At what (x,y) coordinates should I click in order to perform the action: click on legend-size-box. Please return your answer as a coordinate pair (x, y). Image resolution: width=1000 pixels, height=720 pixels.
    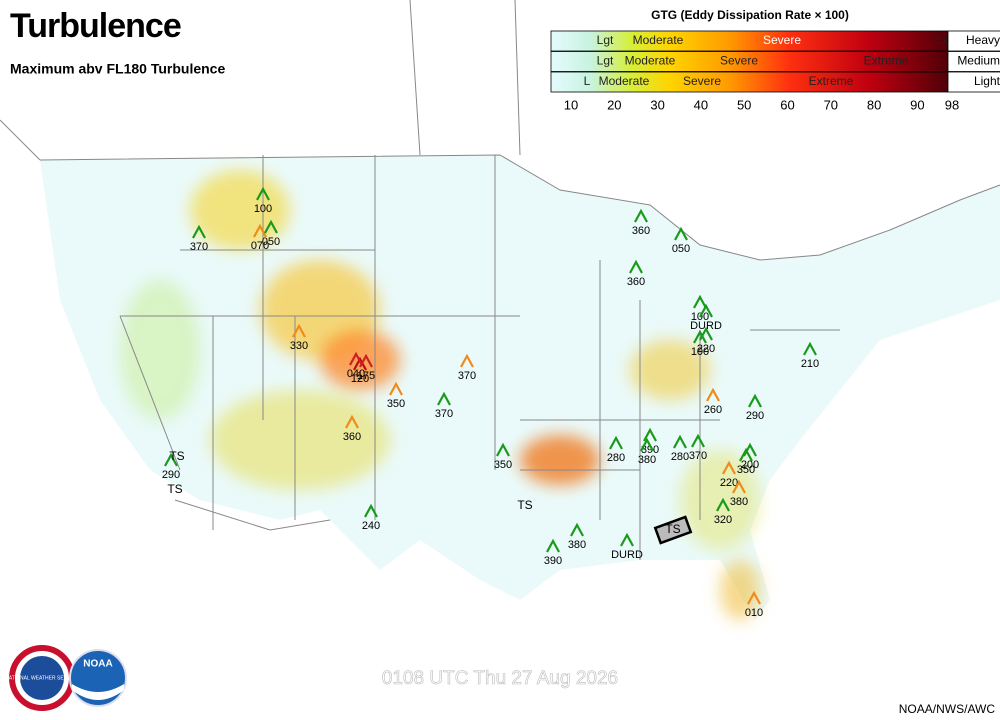
    Looking at the image, I should click on (973, 82).